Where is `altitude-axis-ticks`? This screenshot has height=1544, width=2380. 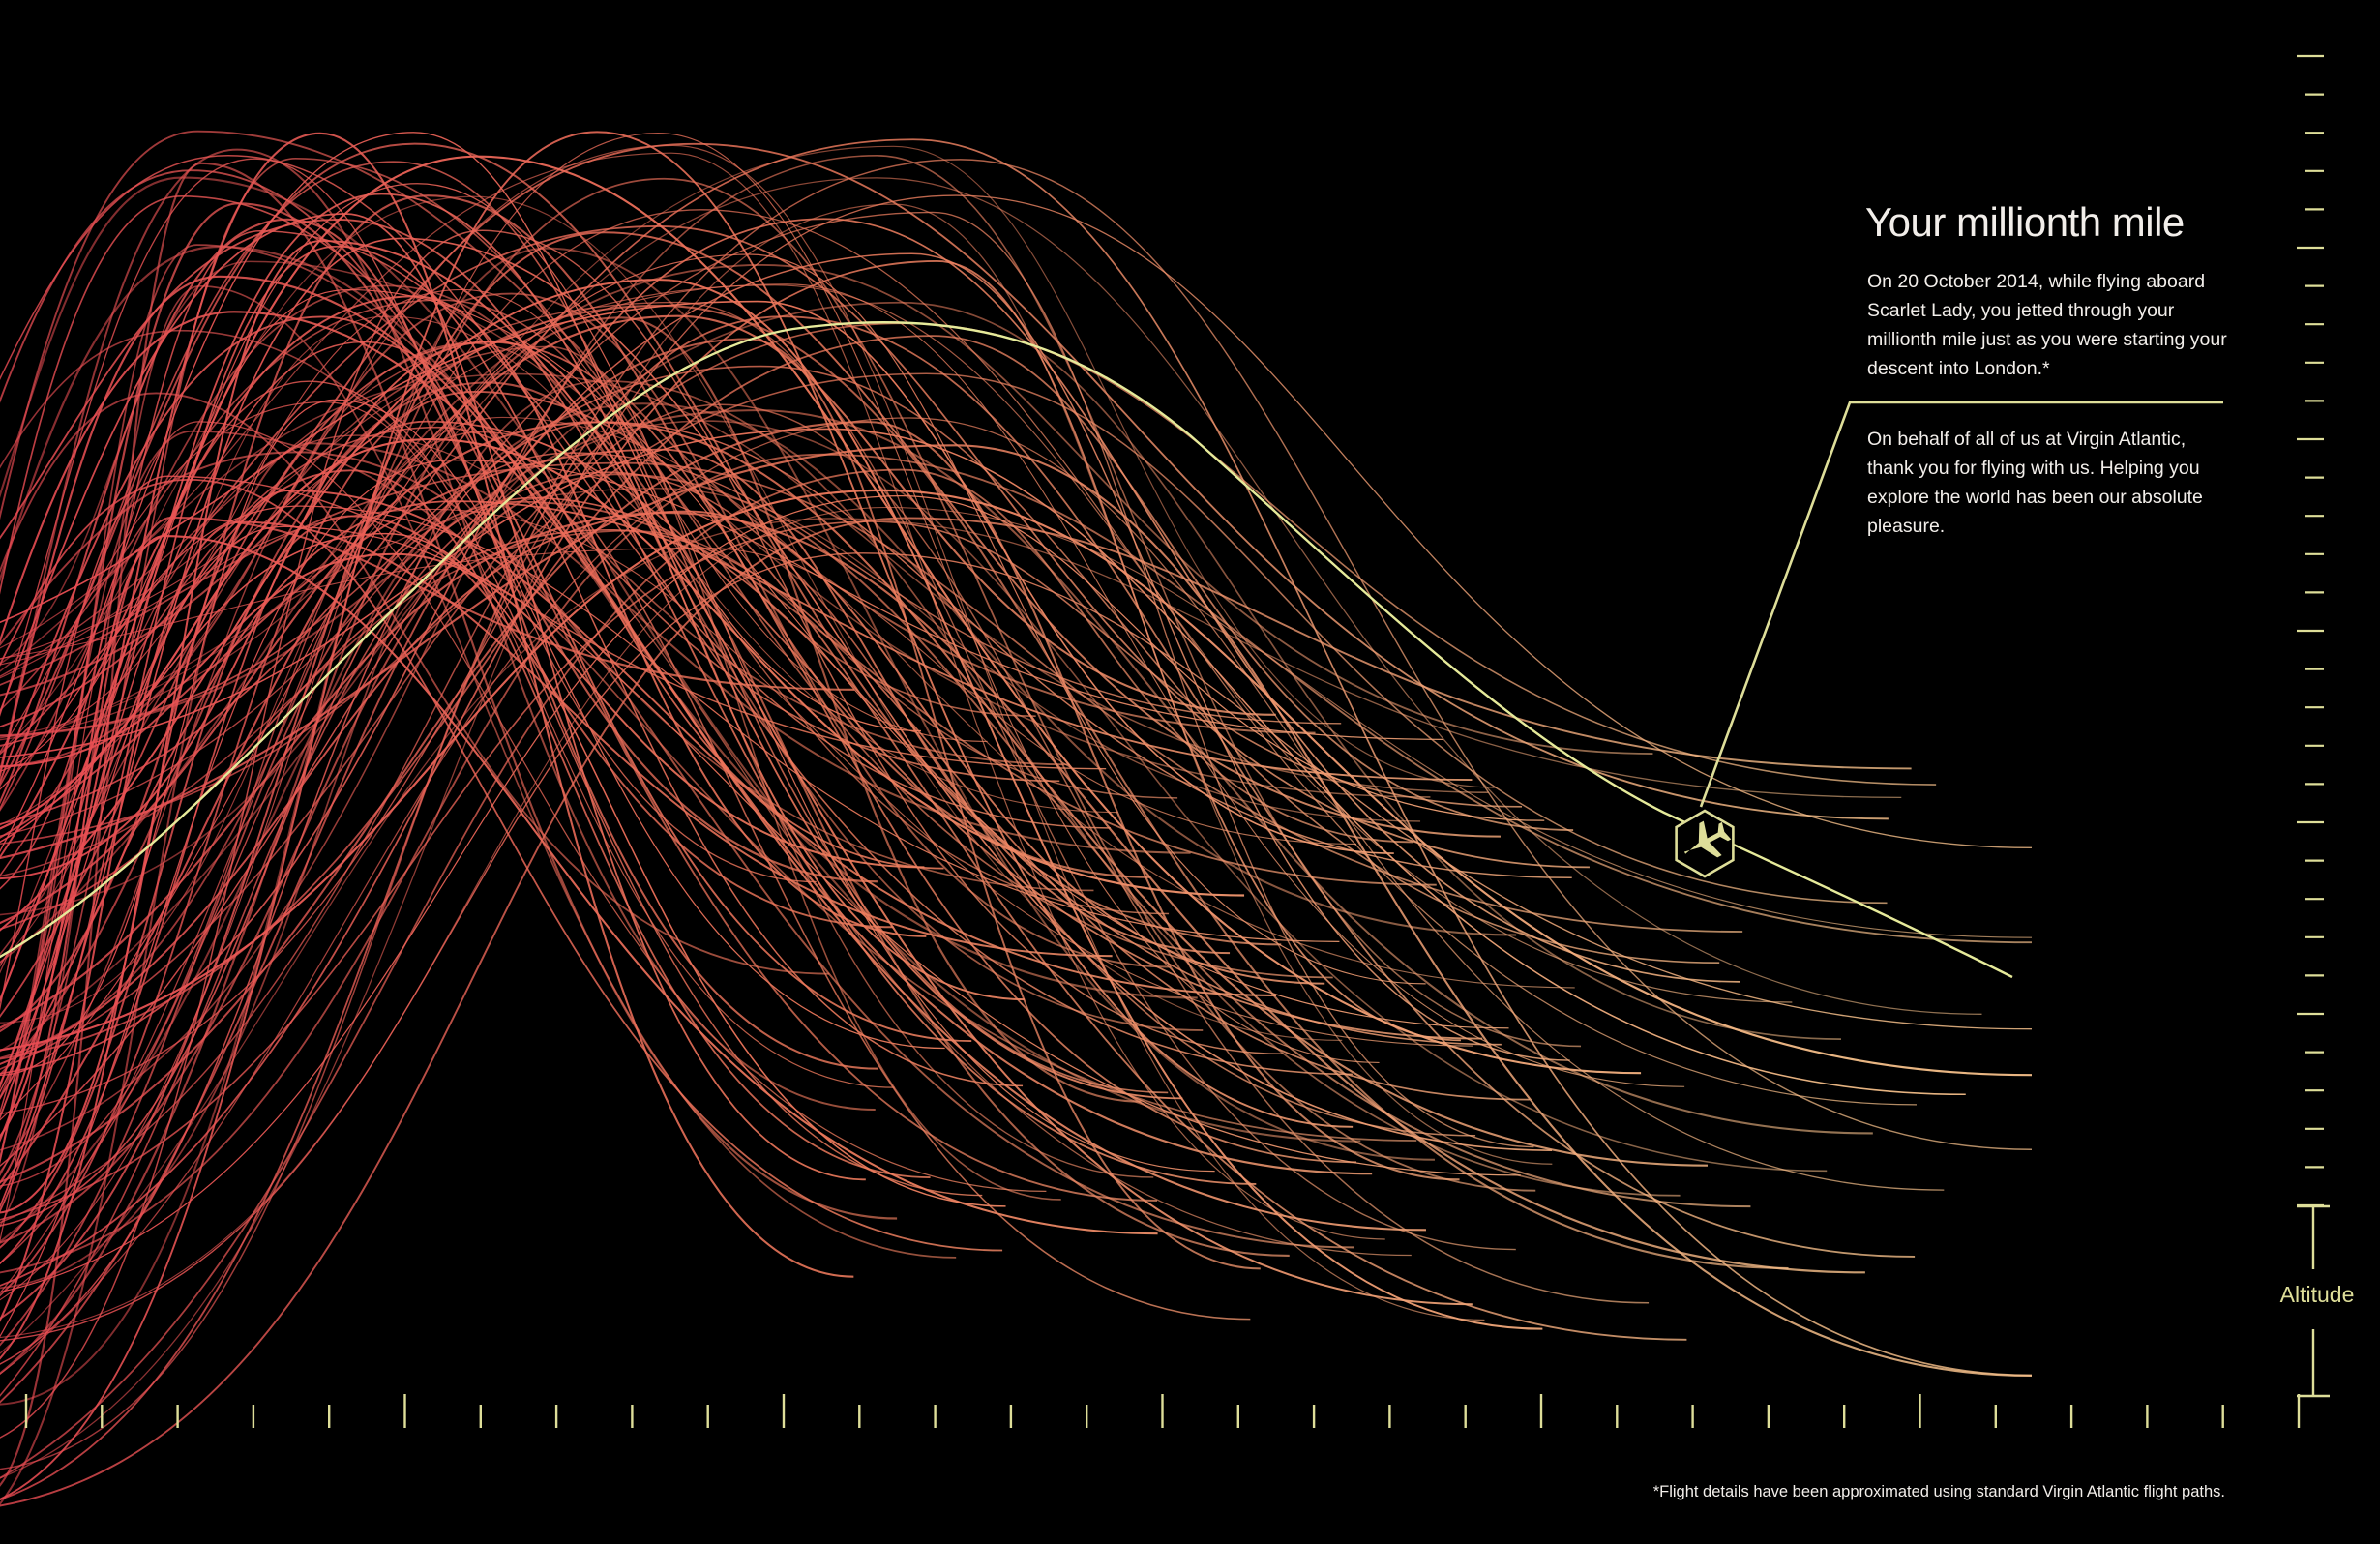
altitude-axis-ticks is located at coordinates (2311, 630).